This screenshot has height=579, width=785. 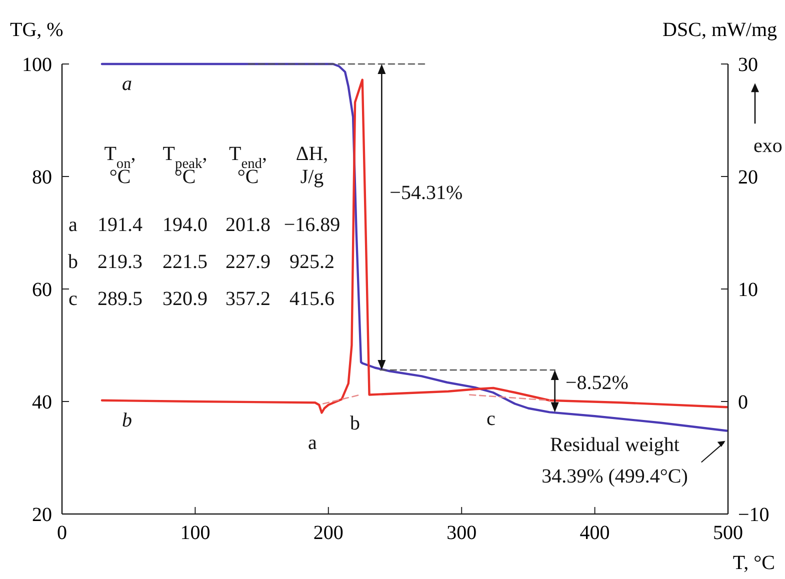 What do you see at coordinates (328, 533) in the screenshot?
I see `x-tick-label: 200` at bounding box center [328, 533].